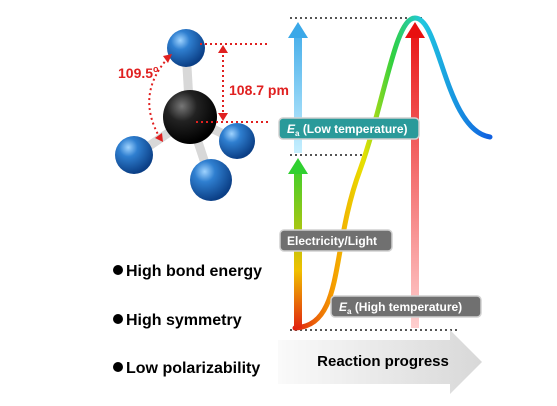 This screenshot has width=557, height=406. Describe the element at coordinates (138, 72) in the screenshot. I see `bond-angle: 109.5o` at that location.